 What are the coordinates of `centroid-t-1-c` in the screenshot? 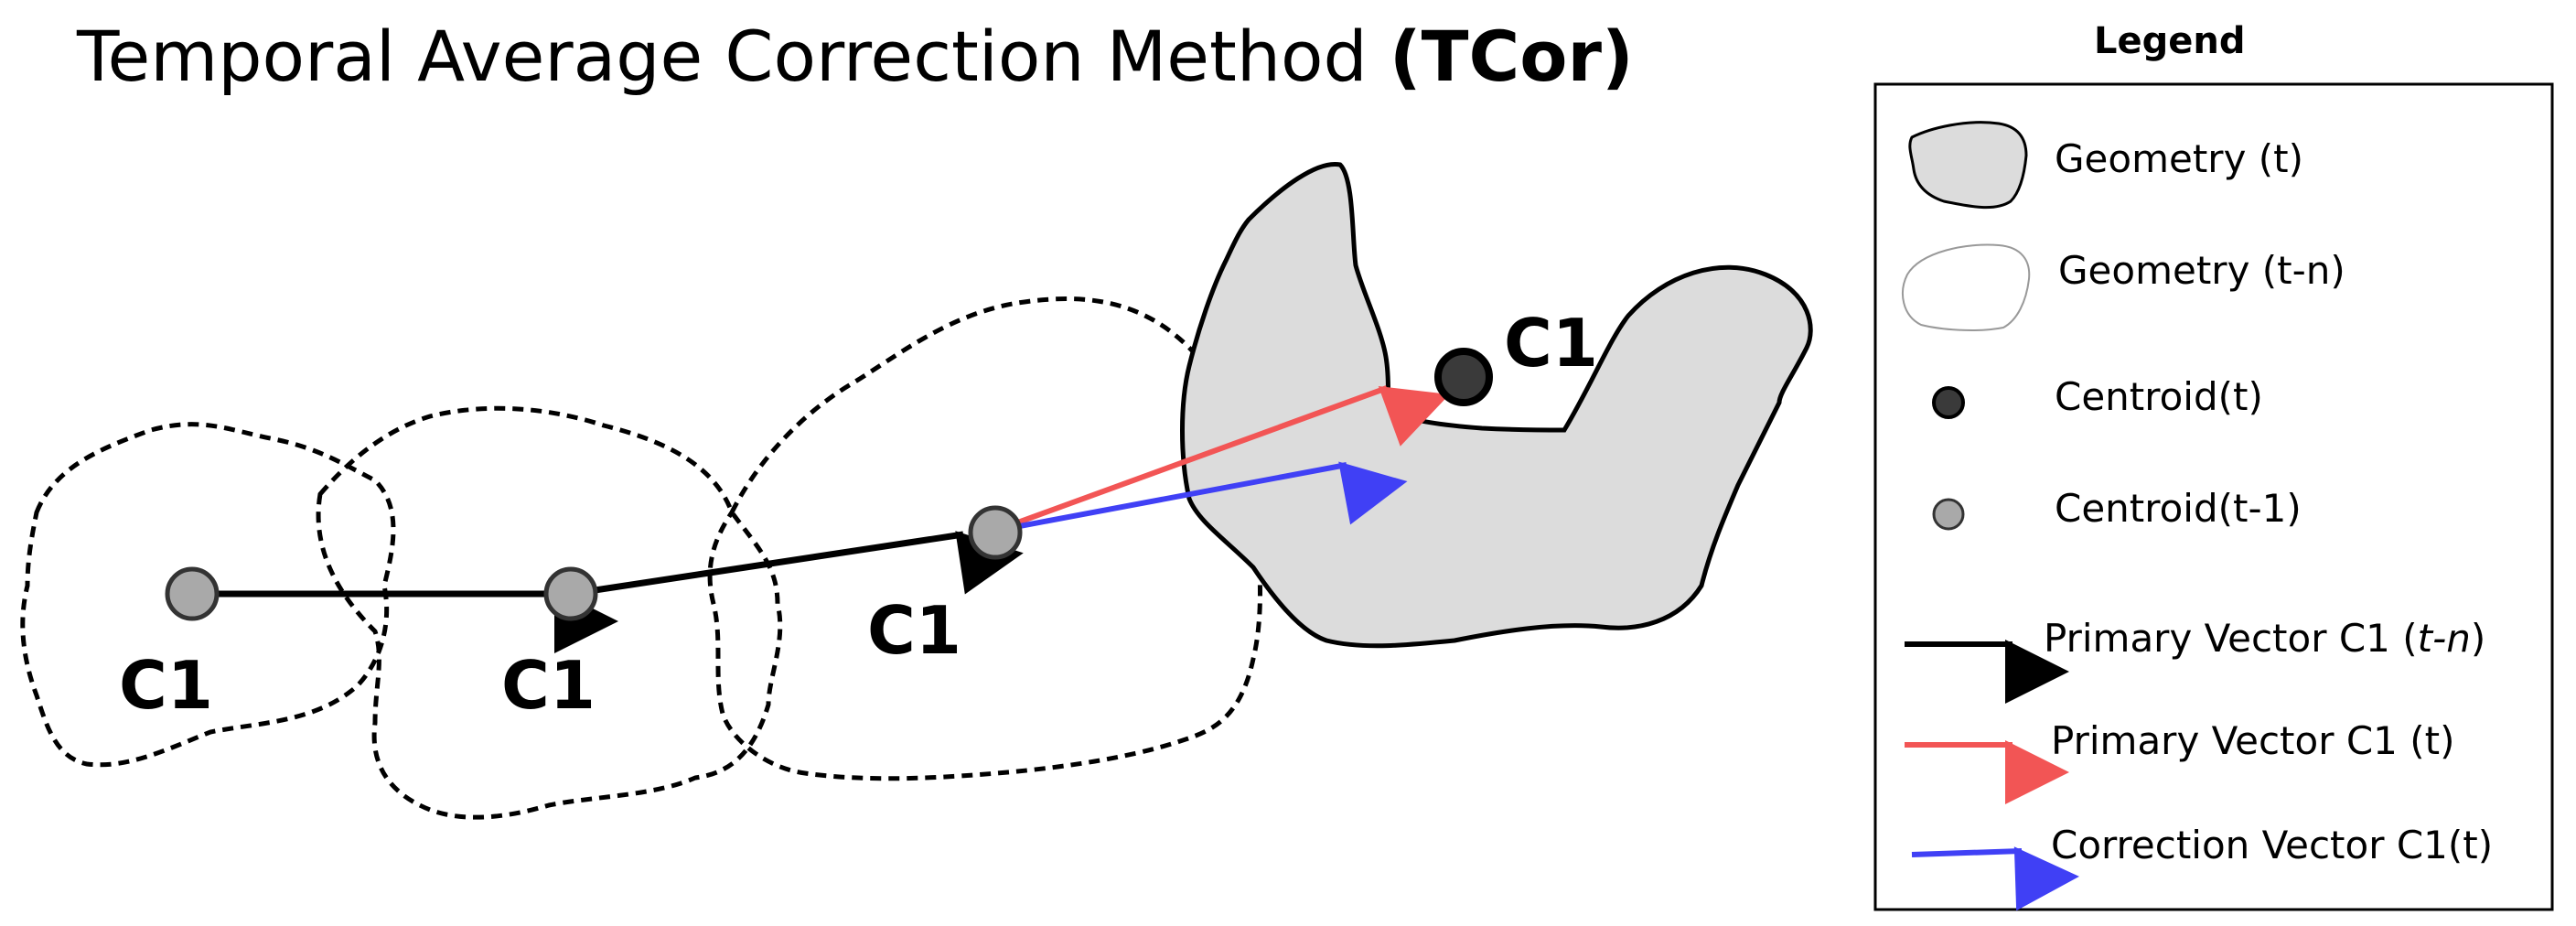 It's located at (995, 533).